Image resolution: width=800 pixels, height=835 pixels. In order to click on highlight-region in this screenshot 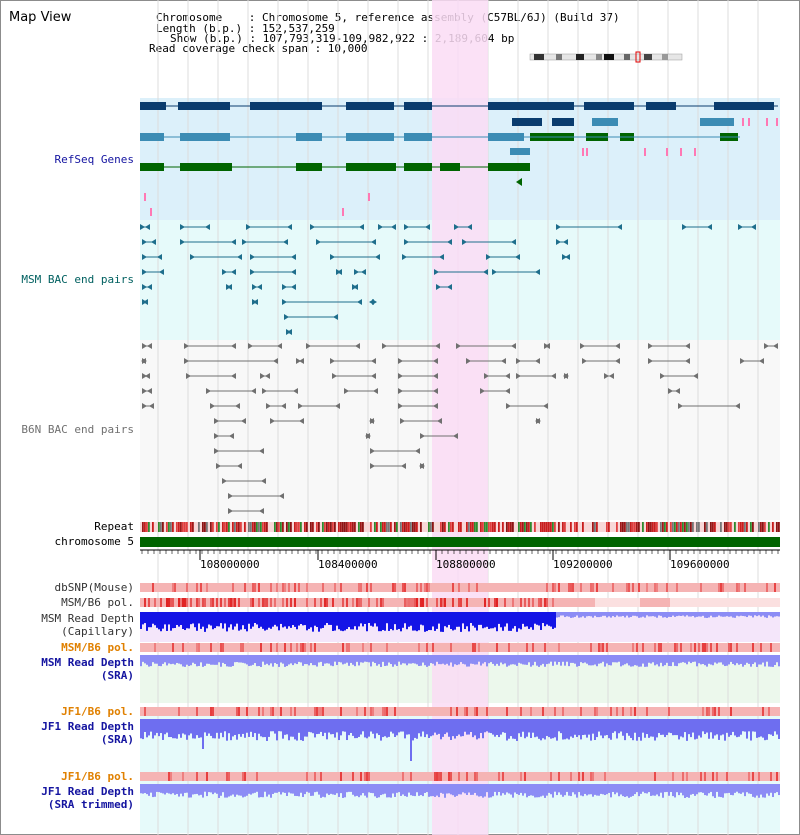, I will do `click(460, 417)`.